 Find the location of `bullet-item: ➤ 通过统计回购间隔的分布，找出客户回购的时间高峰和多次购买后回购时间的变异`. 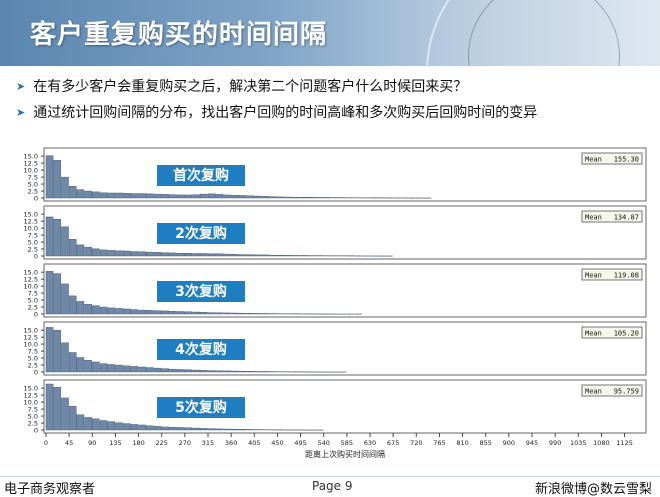

bullet-item: ➤ 通过统计回购间隔的分布，找出客户回购的时间高峰和多次购买后回购时间的变异 is located at coordinates (276, 112).